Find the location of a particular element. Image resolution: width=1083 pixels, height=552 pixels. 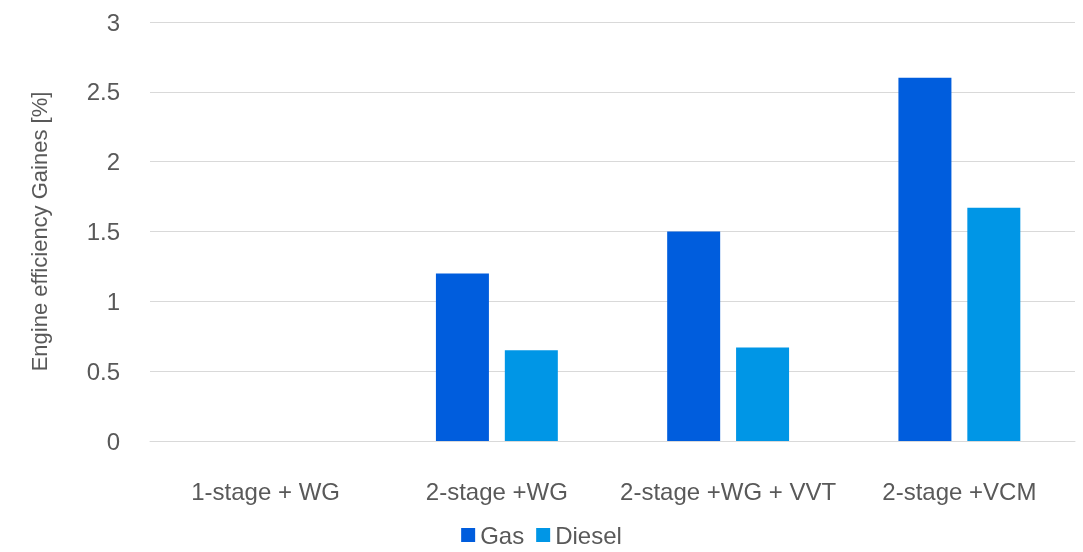

x-tick-label: 2-stage +WG is located at coordinates (496, 491).